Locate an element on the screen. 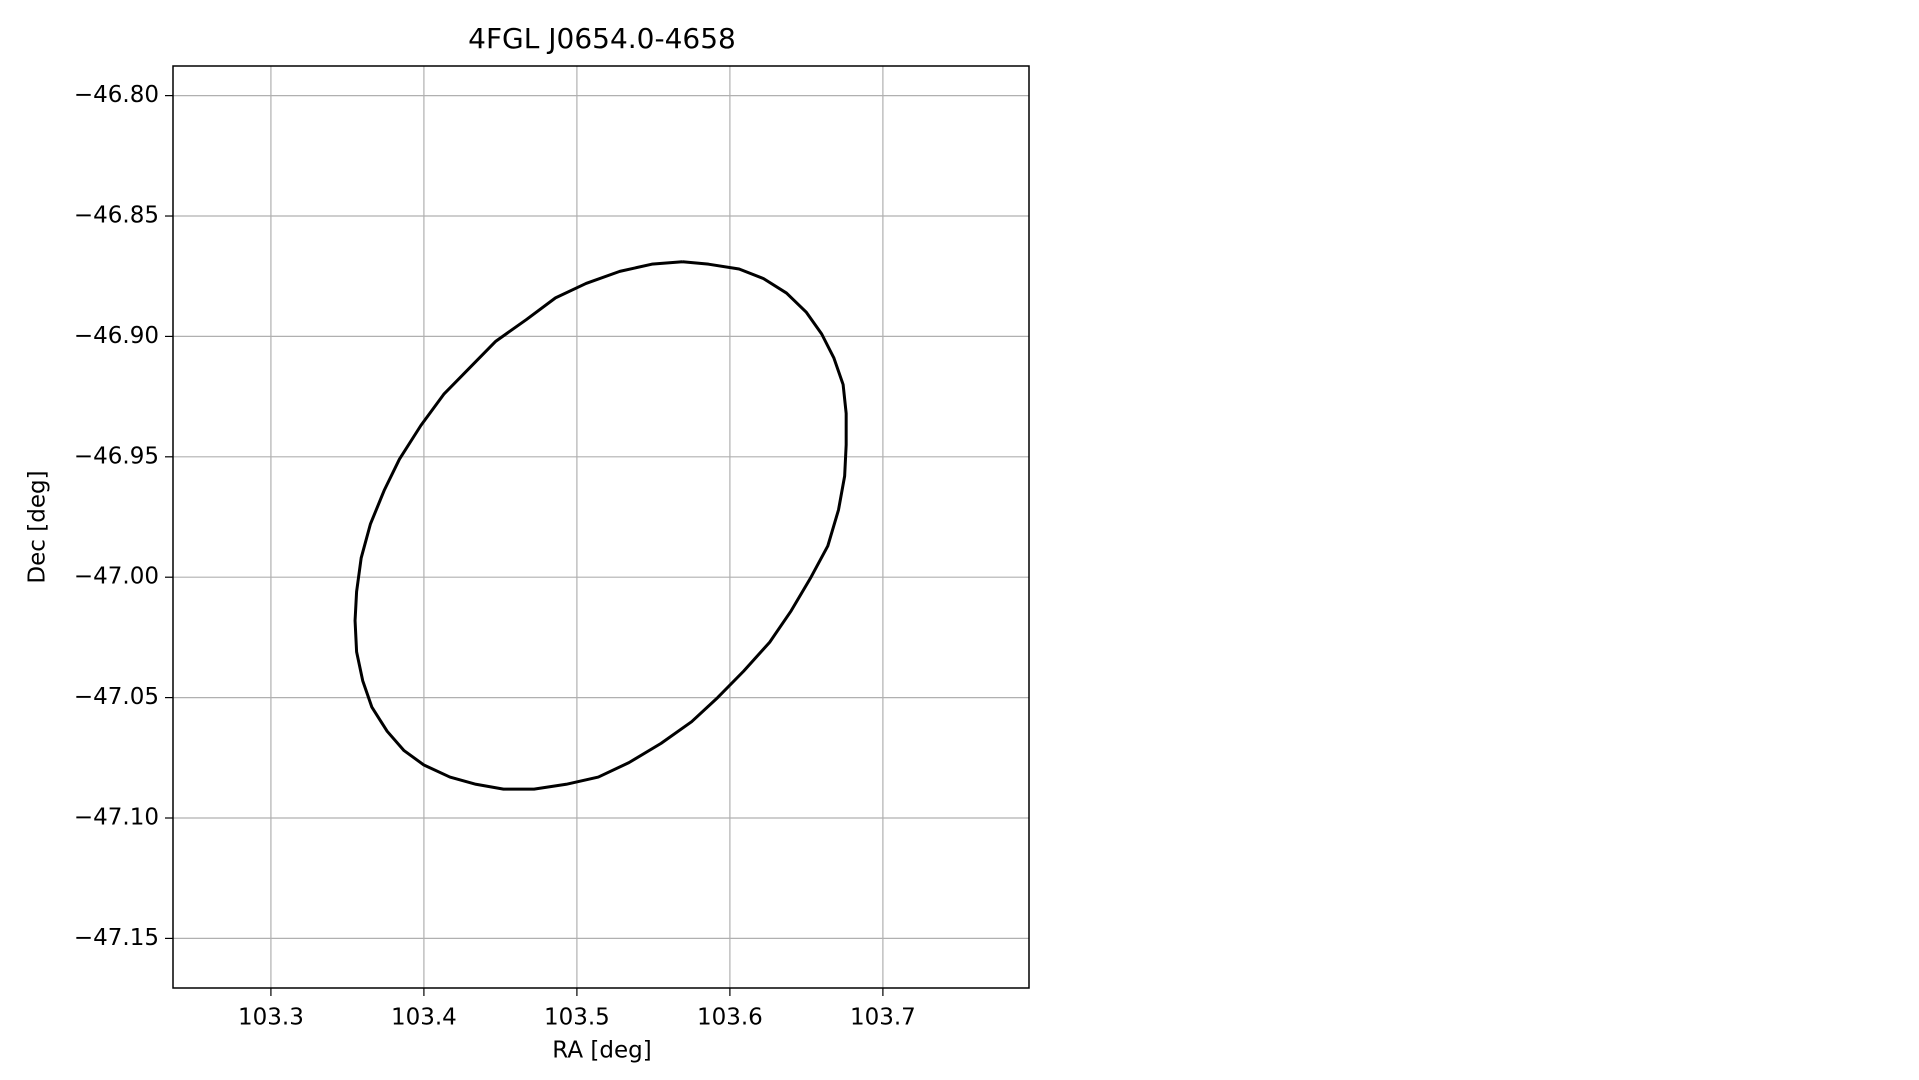 The width and height of the screenshot is (1919, 1080). y-tick-label: −46.95 is located at coordinates (116, 456).